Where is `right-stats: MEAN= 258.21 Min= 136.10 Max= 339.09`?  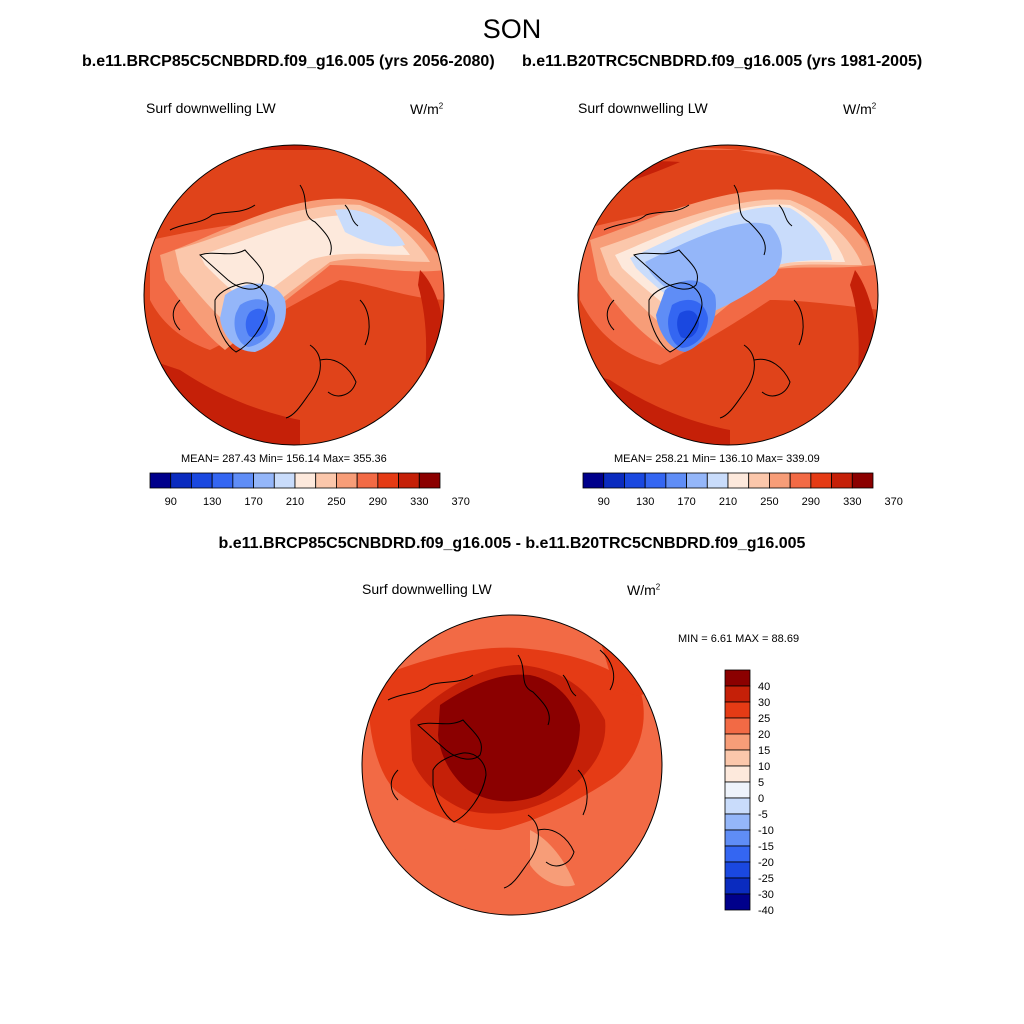 right-stats: MEAN= 258.21 Min= 136.10 Max= 339.09 is located at coordinates (717, 459).